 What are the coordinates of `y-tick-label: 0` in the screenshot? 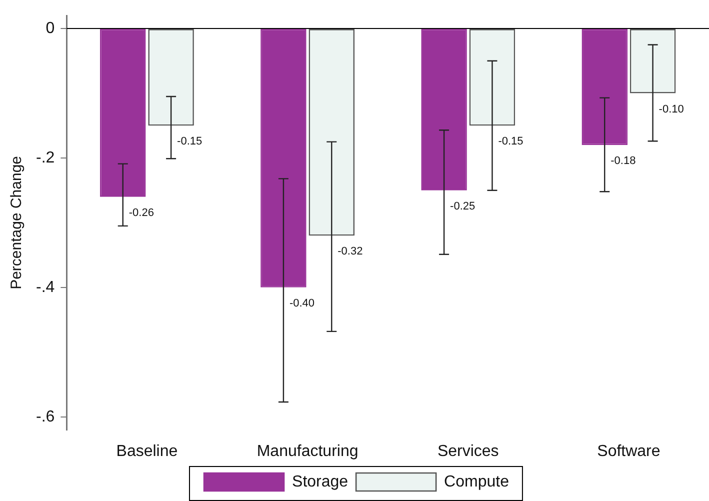 It's located at (50, 28).